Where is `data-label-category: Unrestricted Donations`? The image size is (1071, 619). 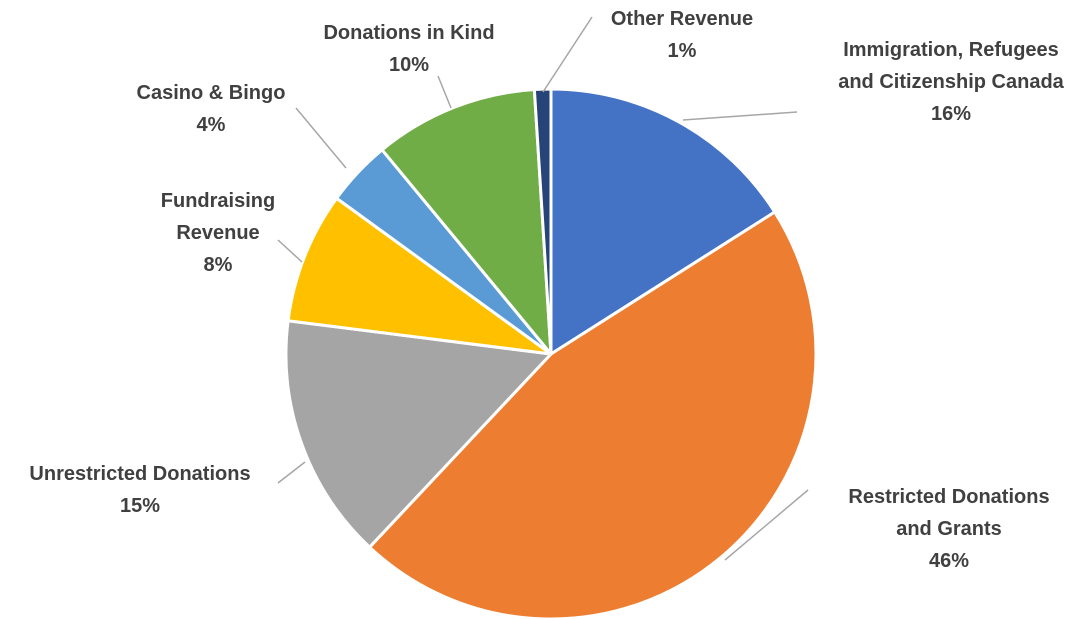
data-label-category: Unrestricted Donations is located at coordinates (139, 474).